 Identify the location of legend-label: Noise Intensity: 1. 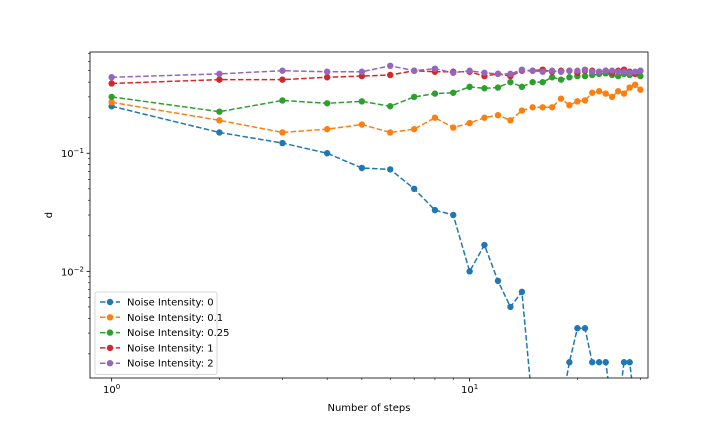
(170, 348).